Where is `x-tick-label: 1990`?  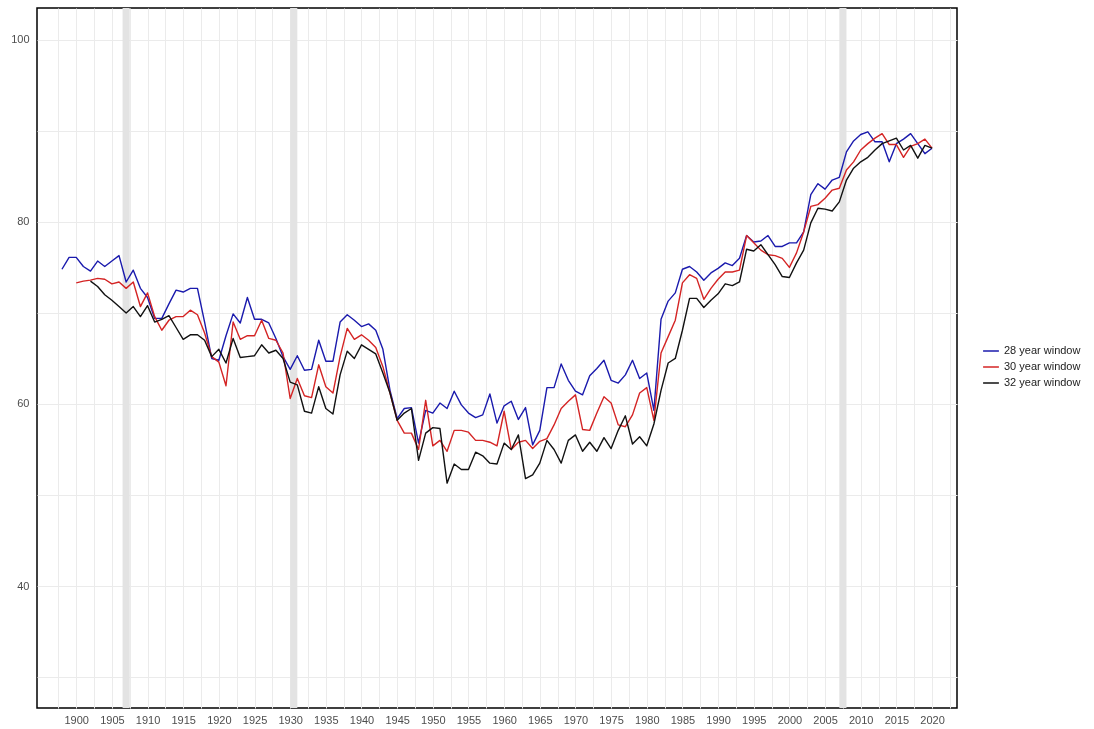
x-tick-label: 1990 is located at coordinates (718, 719).